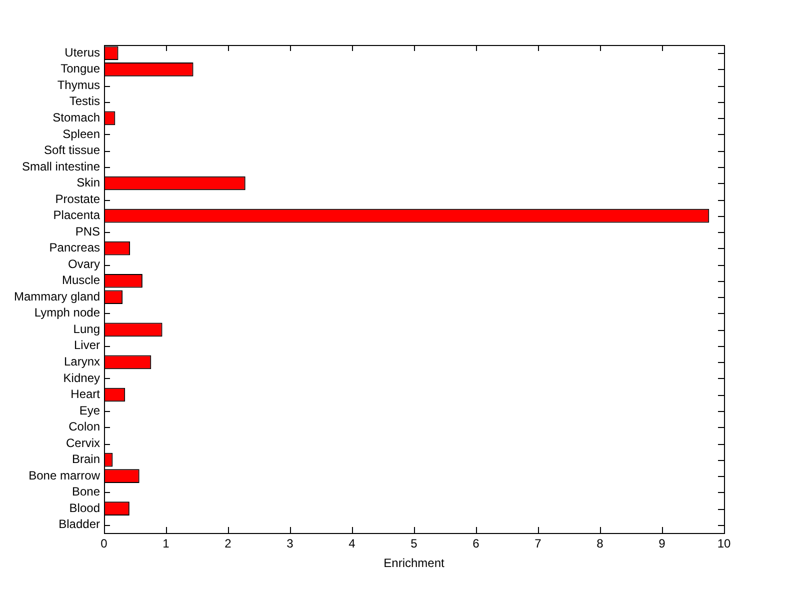 The image size is (800, 599). What do you see at coordinates (89, 410) in the screenshot?
I see `y-tick-label: Eye` at bounding box center [89, 410].